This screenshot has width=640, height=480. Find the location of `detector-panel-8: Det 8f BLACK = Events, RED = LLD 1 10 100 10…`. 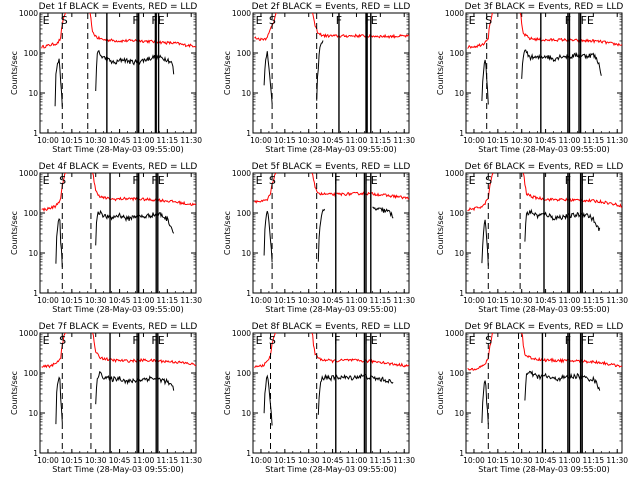

detector-panel-8: Det 8f BLACK = Events, RED = LLD 1 10 100 10… is located at coordinates (319, 398).